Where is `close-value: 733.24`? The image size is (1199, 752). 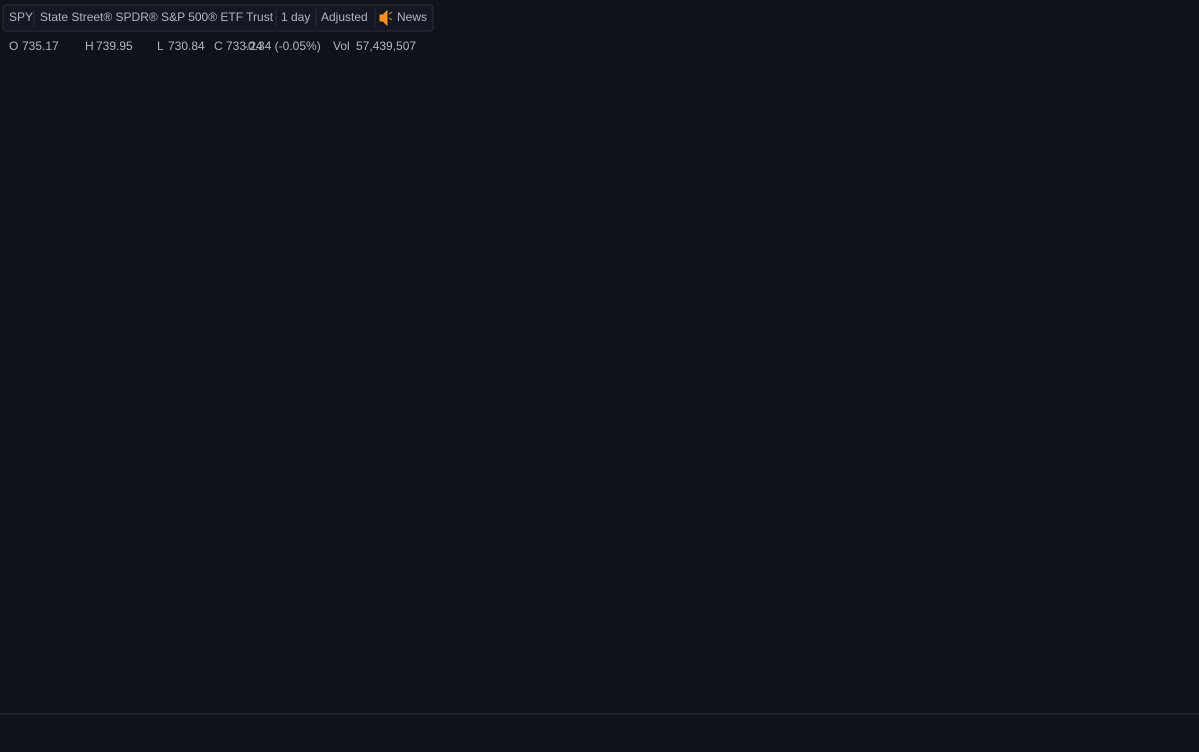 close-value: 733.24 is located at coordinates (244, 46).